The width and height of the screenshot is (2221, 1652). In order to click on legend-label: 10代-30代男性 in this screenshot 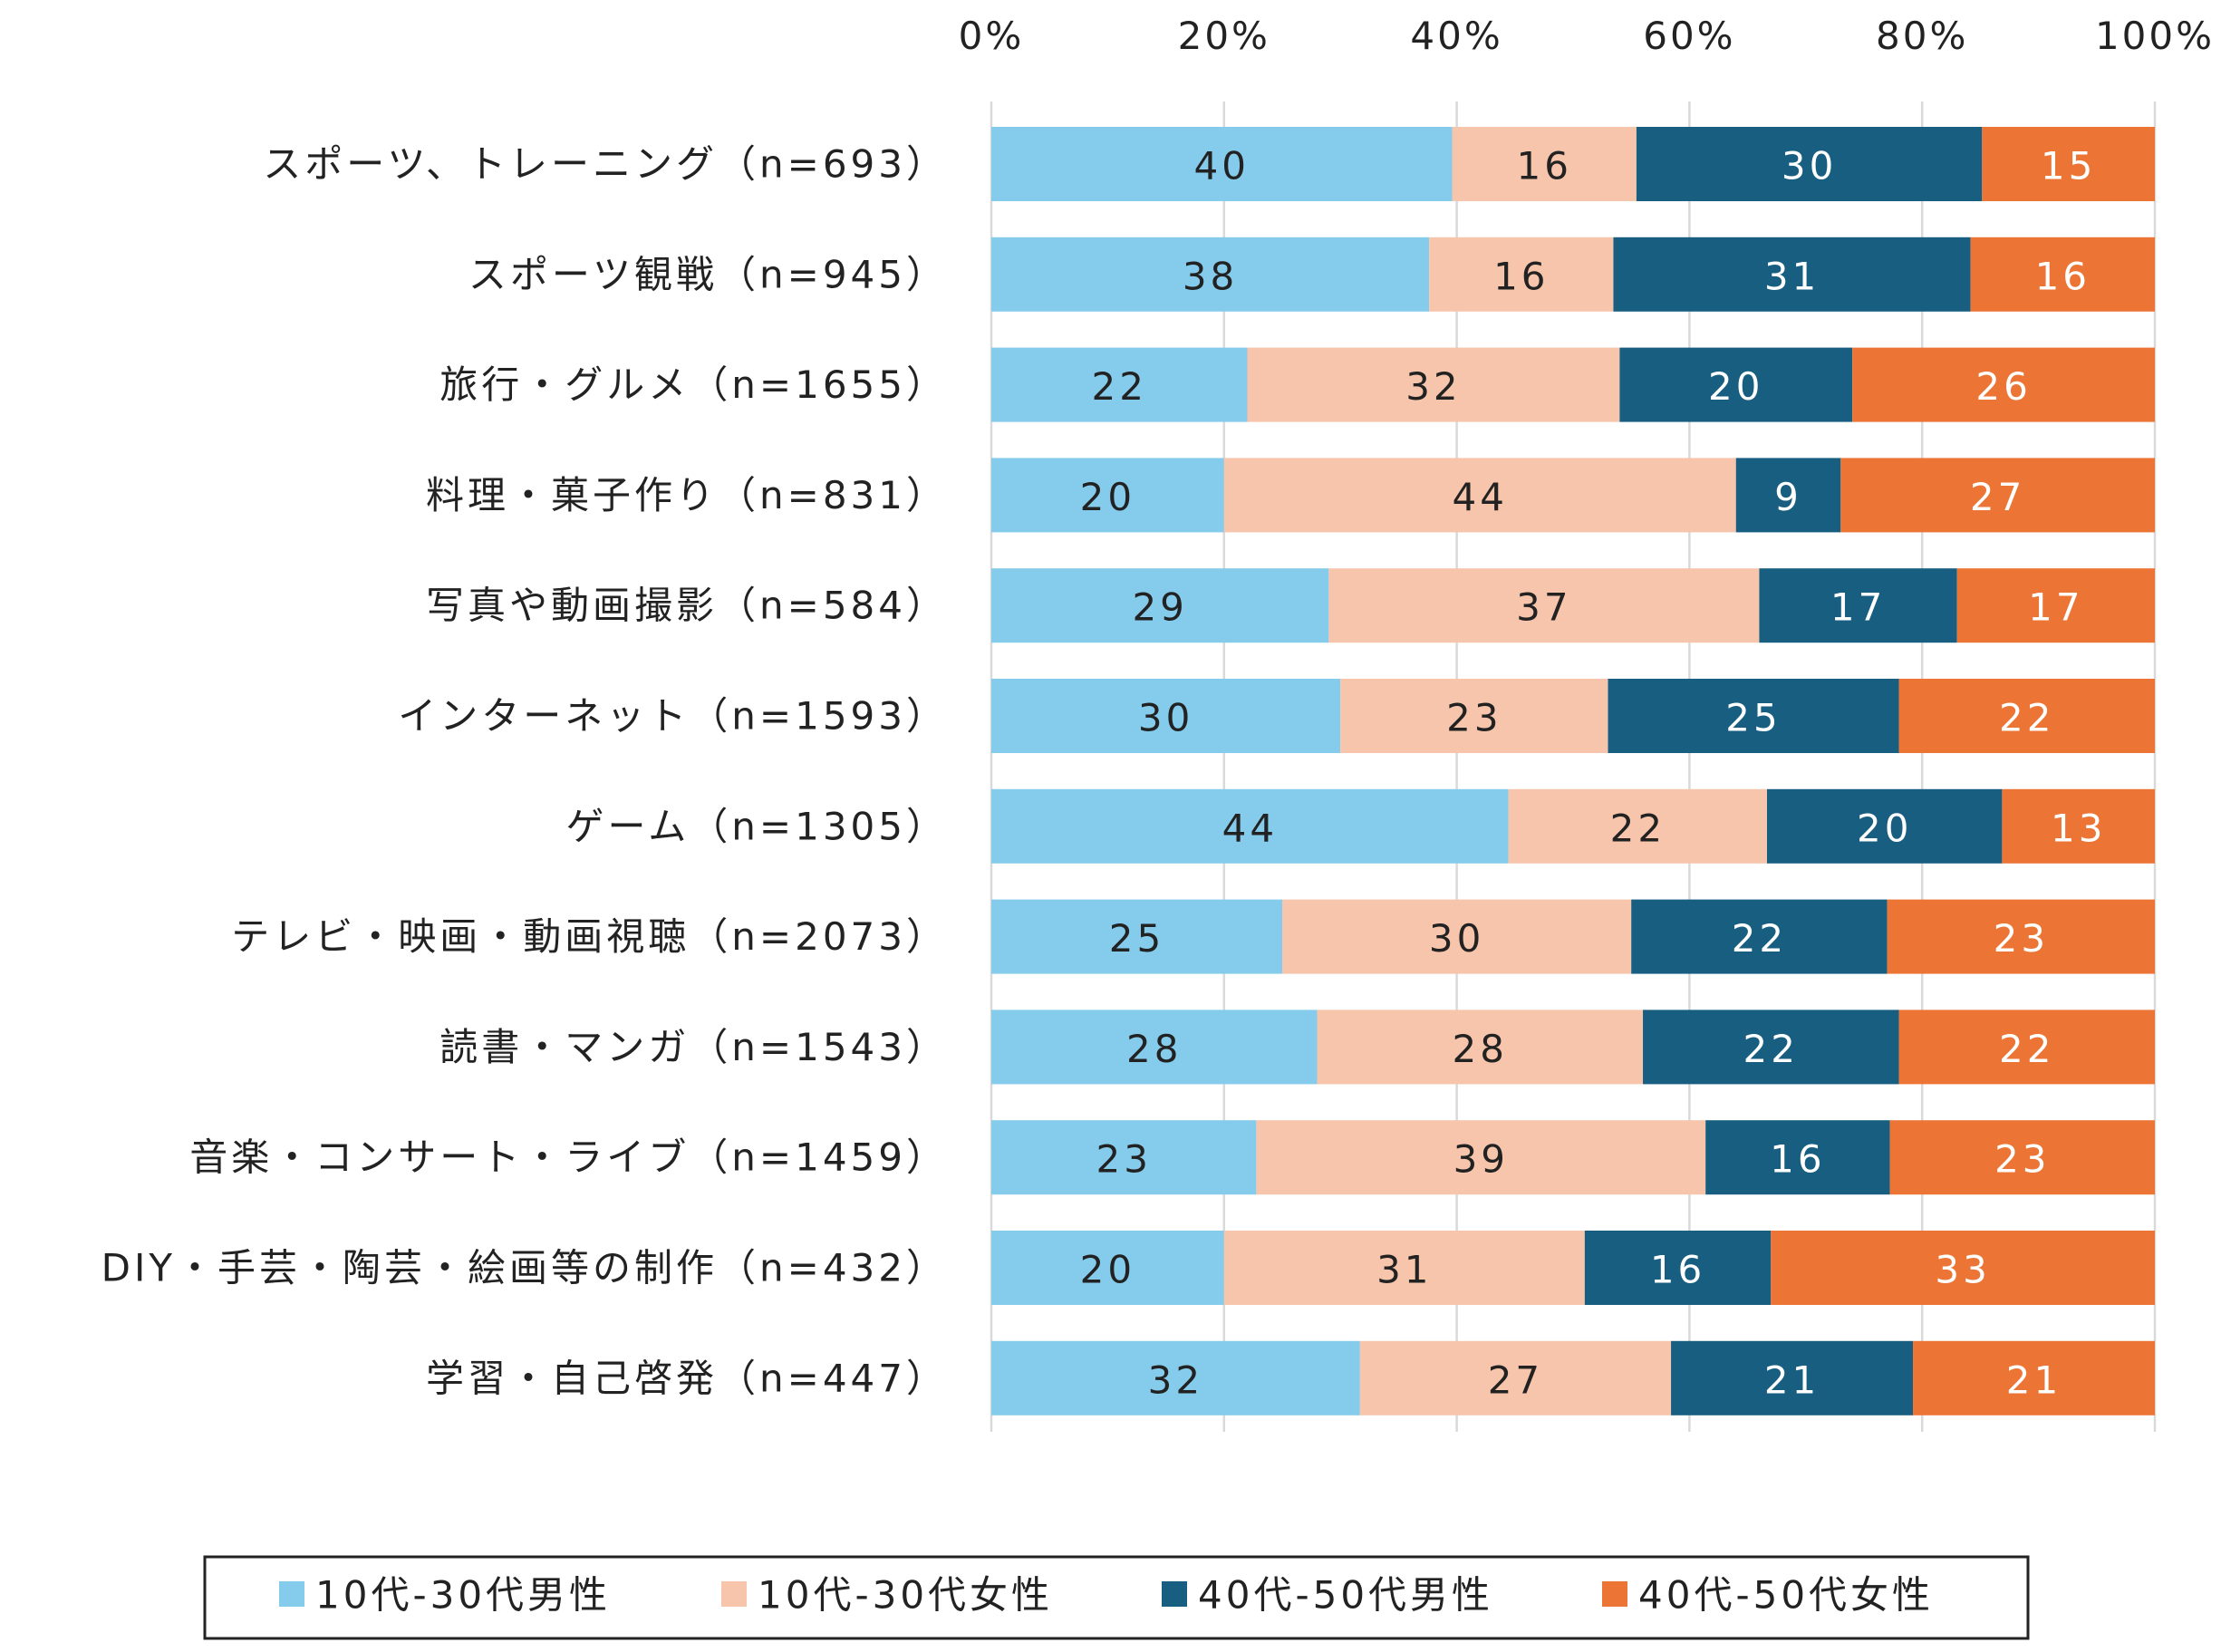, I will do `click(463, 1595)`.